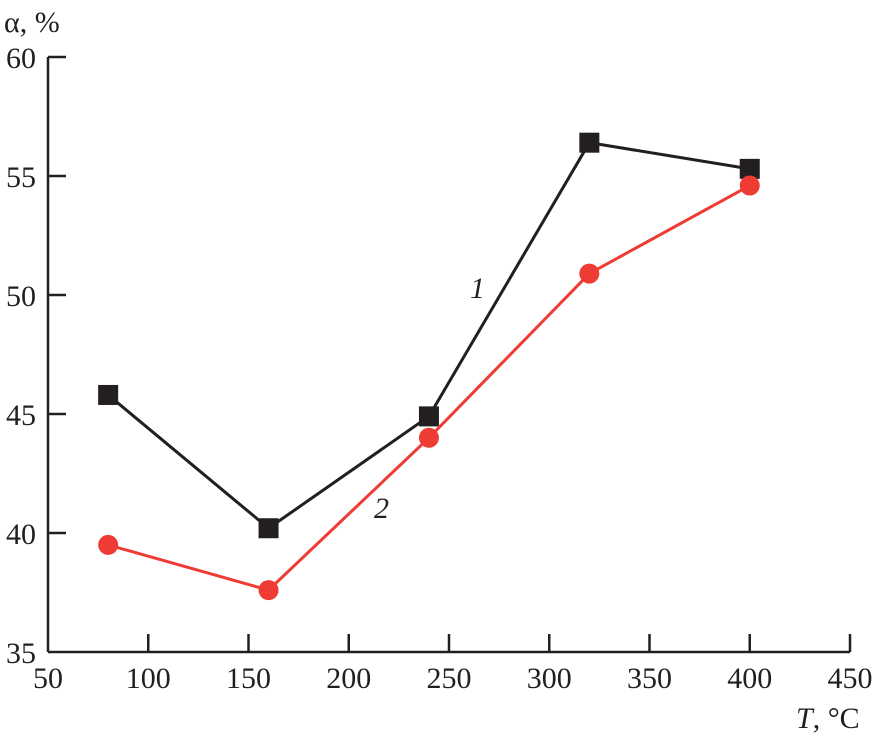 This screenshot has width=878, height=740. What do you see at coordinates (48, 678) in the screenshot?
I see `x-tick-label: 50` at bounding box center [48, 678].